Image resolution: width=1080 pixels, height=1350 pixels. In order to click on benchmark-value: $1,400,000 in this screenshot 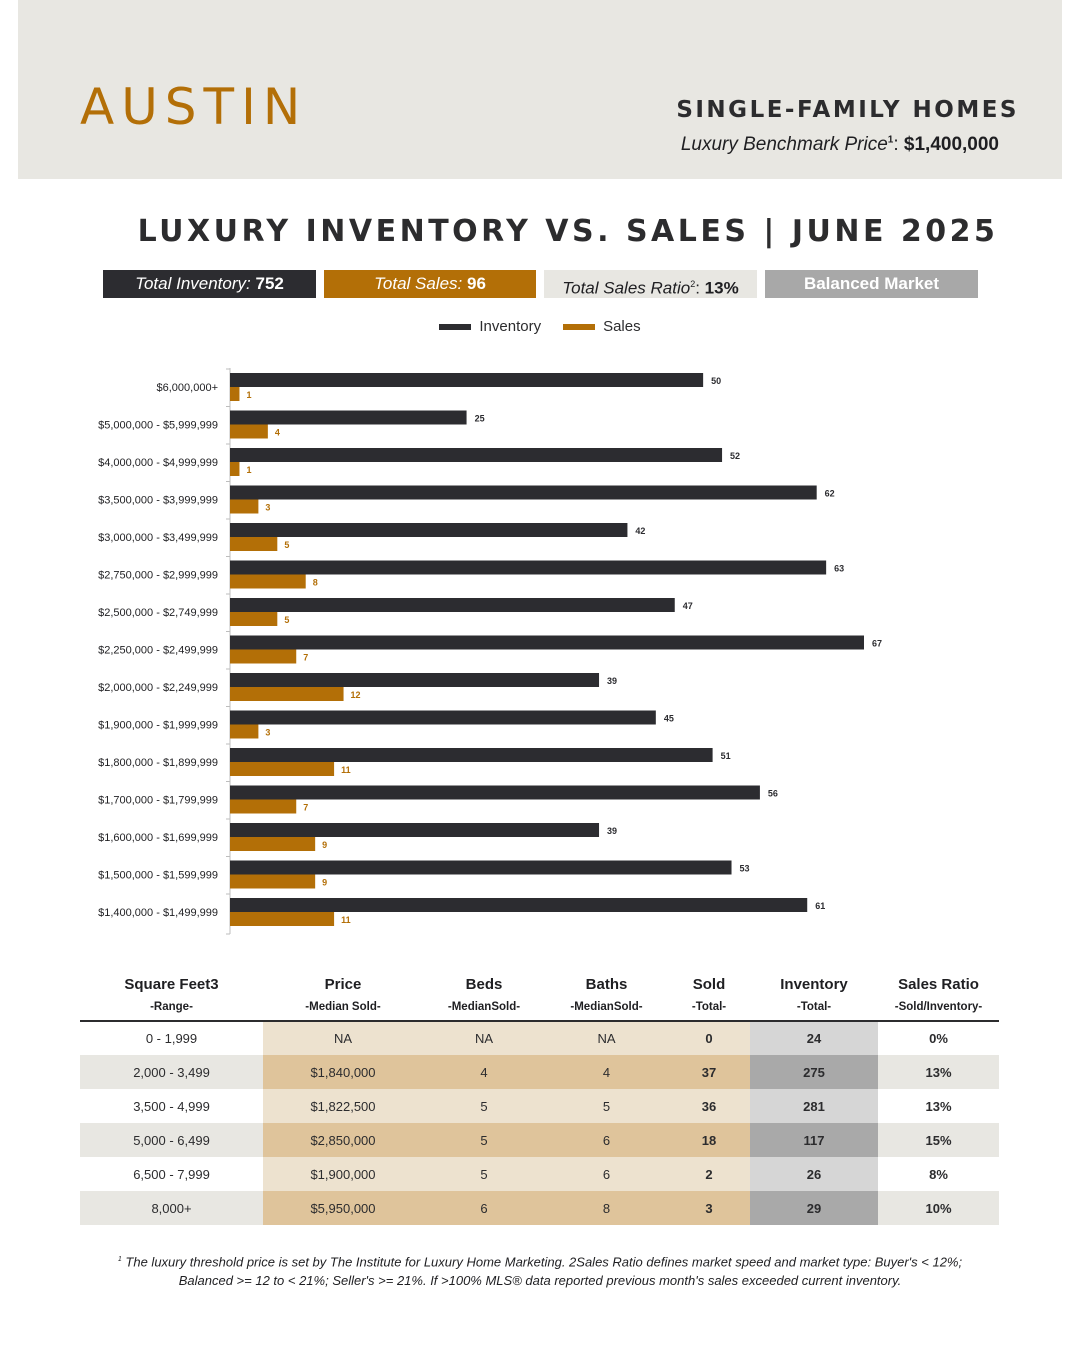, I will do `click(951, 144)`.